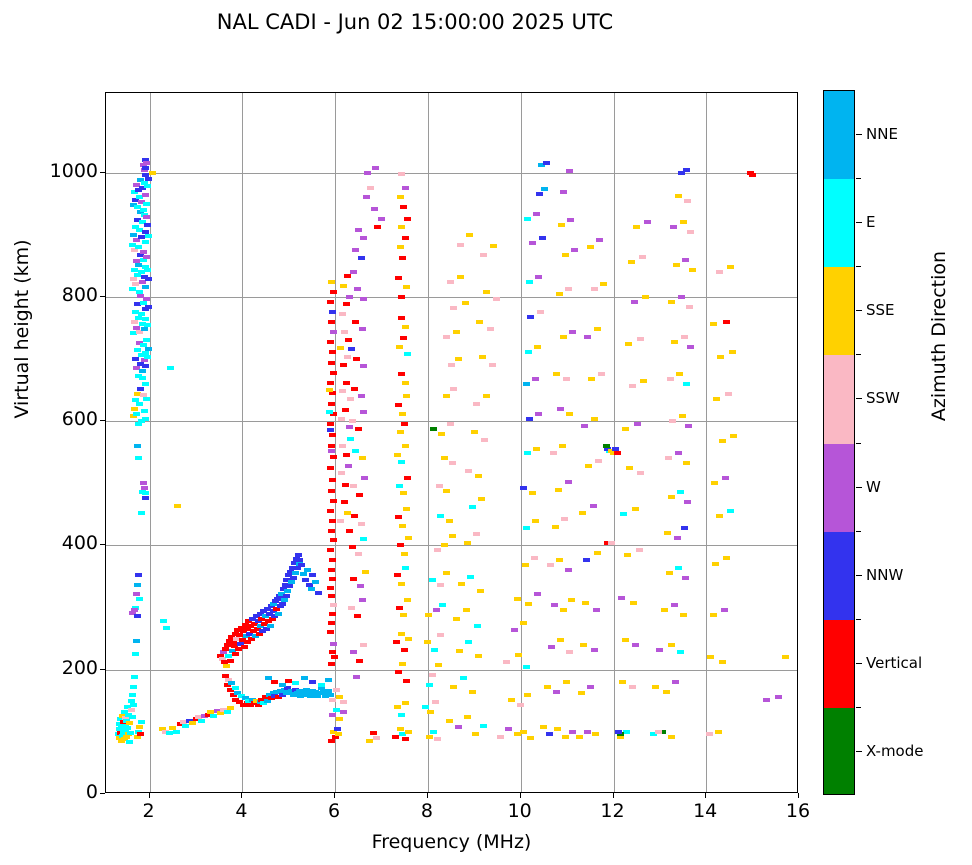 The image size is (972, 865). Describe the element at coordinates (705, 811) in the screenshot. I see `x-axis-tick-label: 14` at that location.